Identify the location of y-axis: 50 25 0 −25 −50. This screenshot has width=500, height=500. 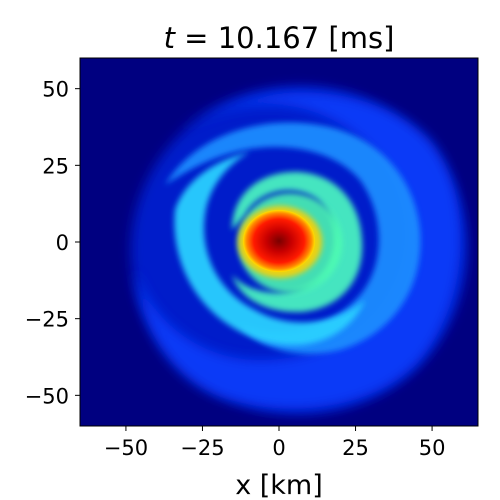
(52, 243).